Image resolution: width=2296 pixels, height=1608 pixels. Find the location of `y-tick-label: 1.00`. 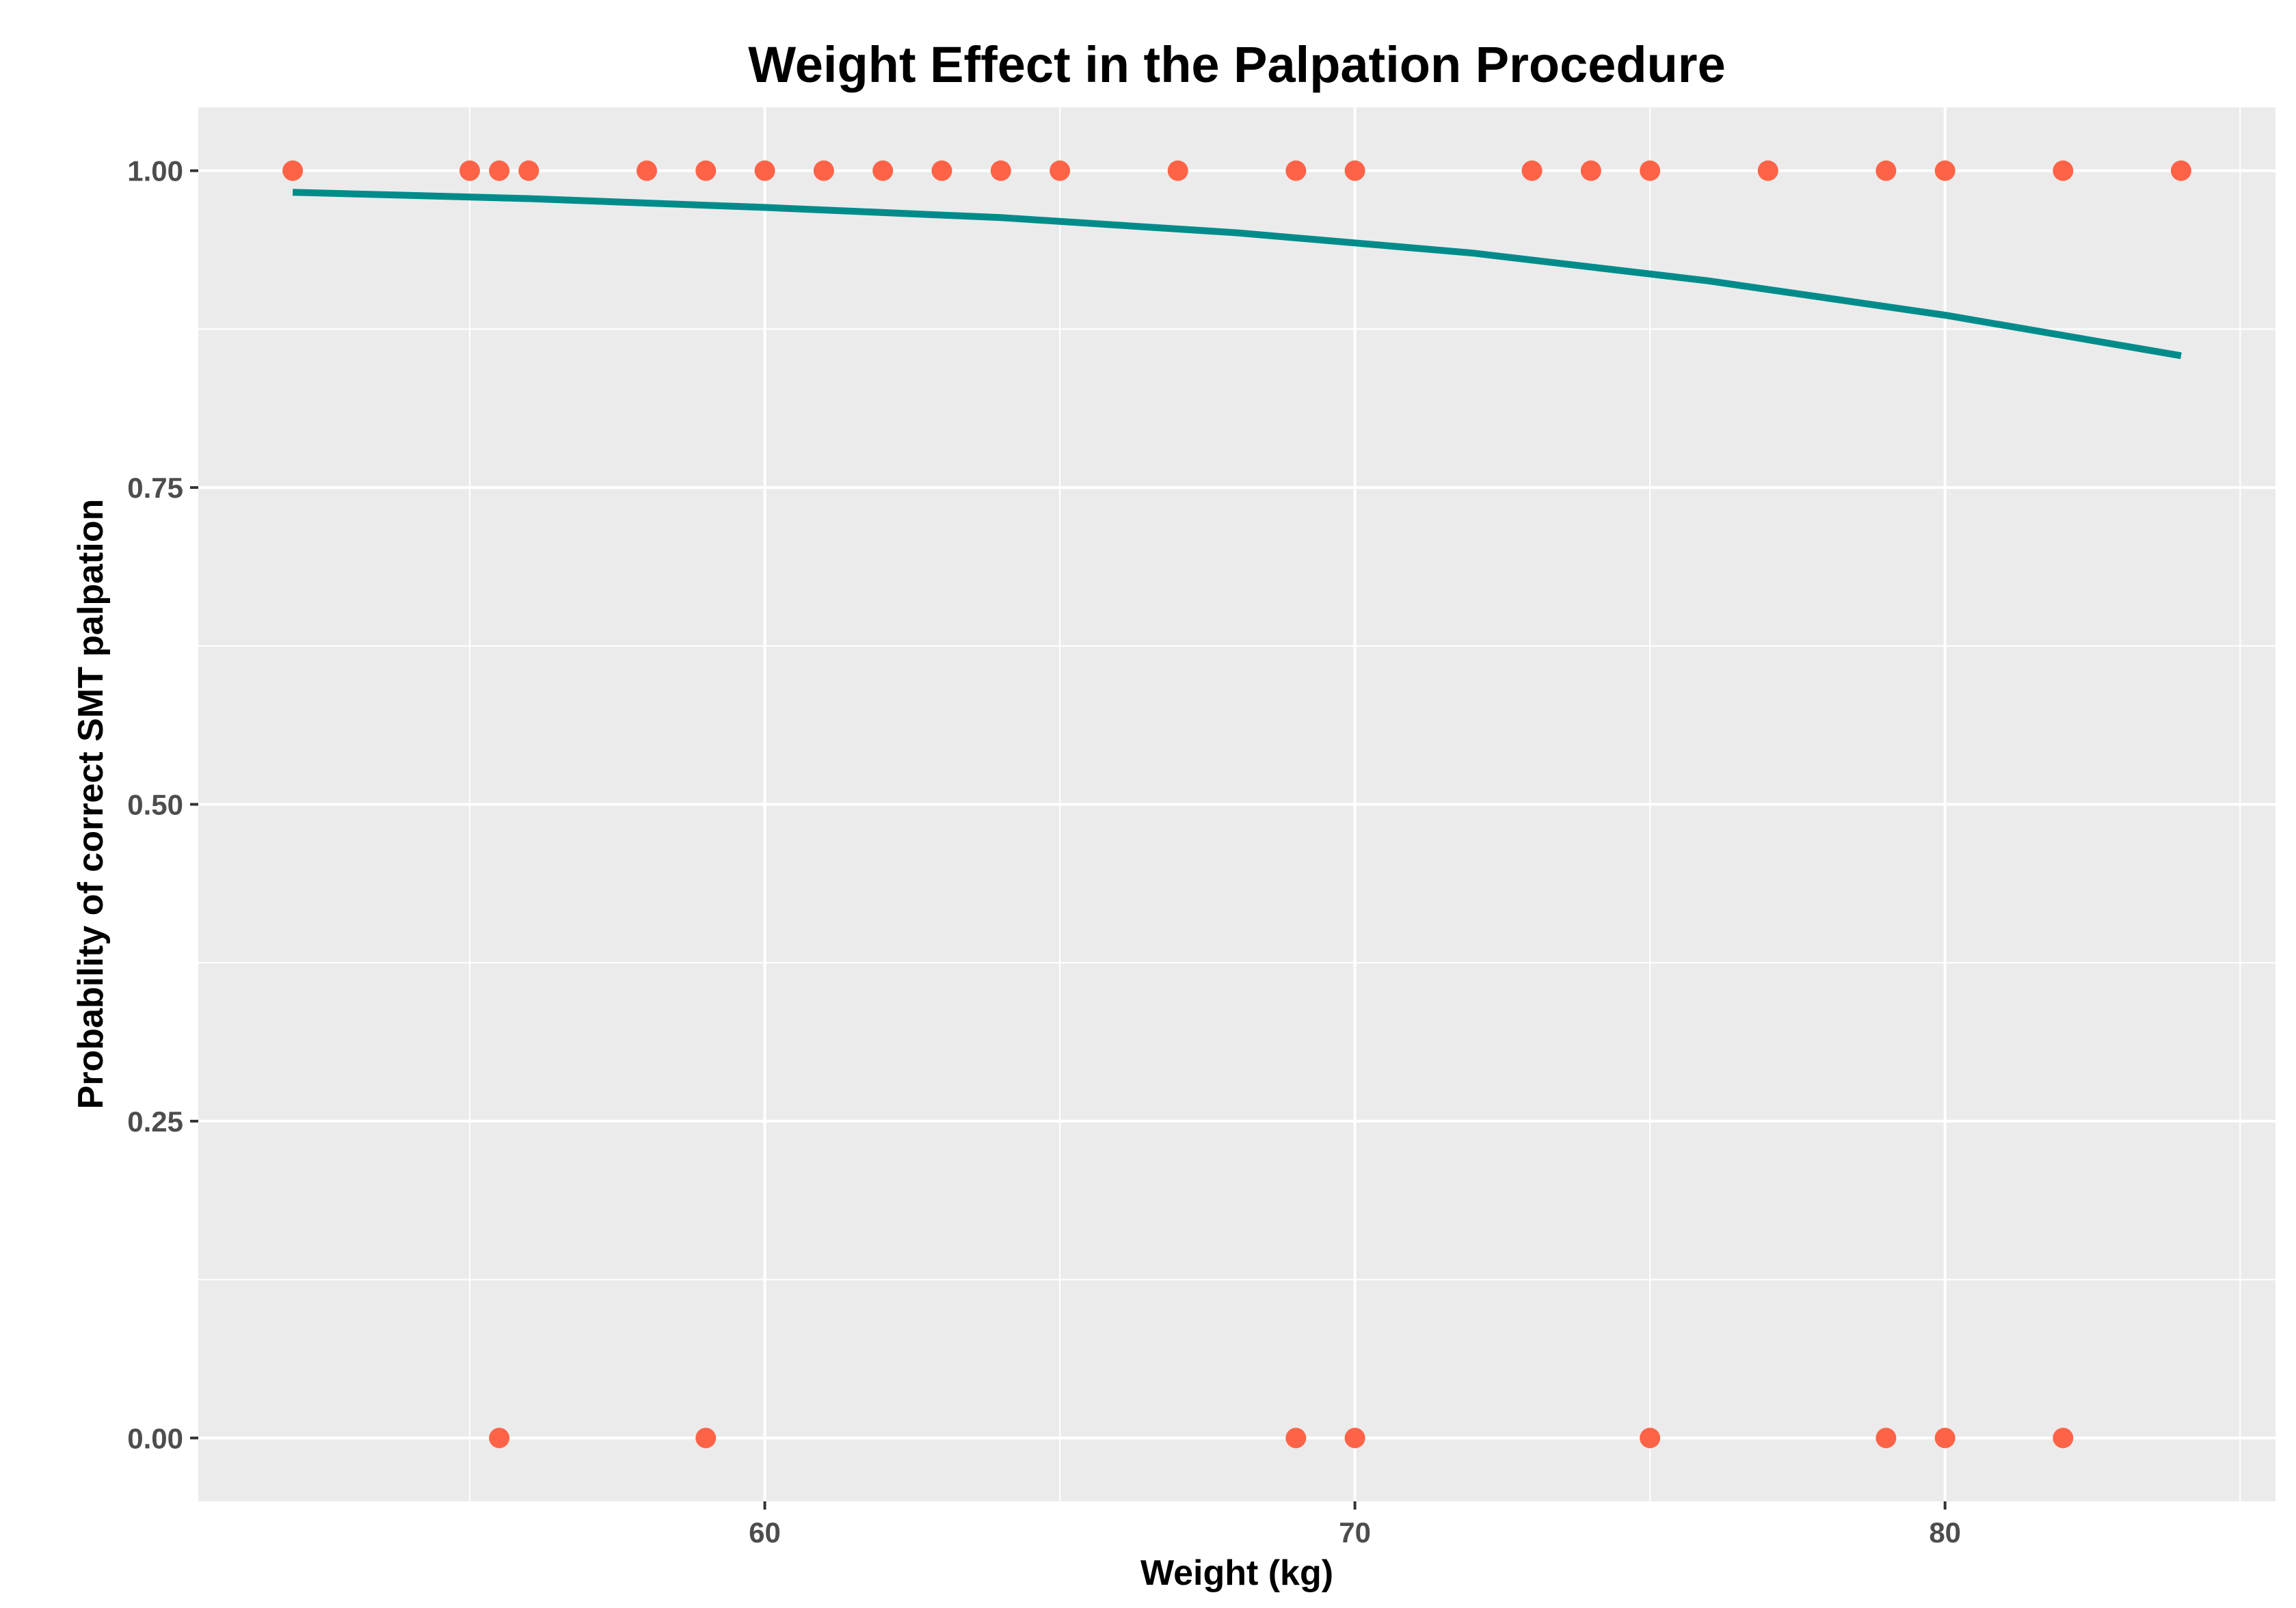

y-tick-label: 1.00 is located at coordinates (155, 171).